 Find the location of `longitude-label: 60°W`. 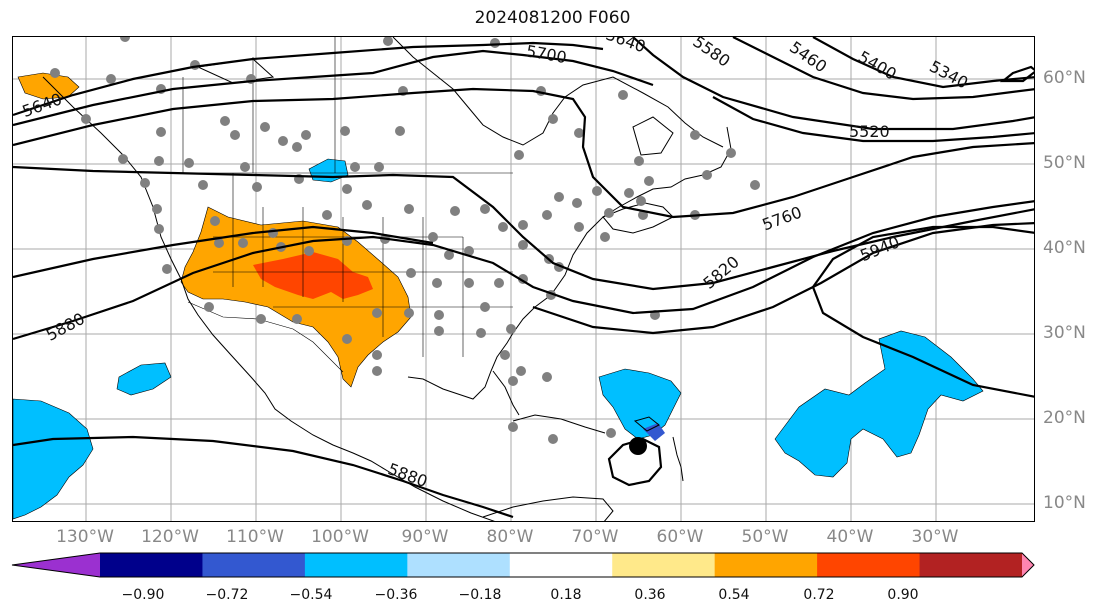

longitude-label: 60°W is located at coordinates (680, 537).